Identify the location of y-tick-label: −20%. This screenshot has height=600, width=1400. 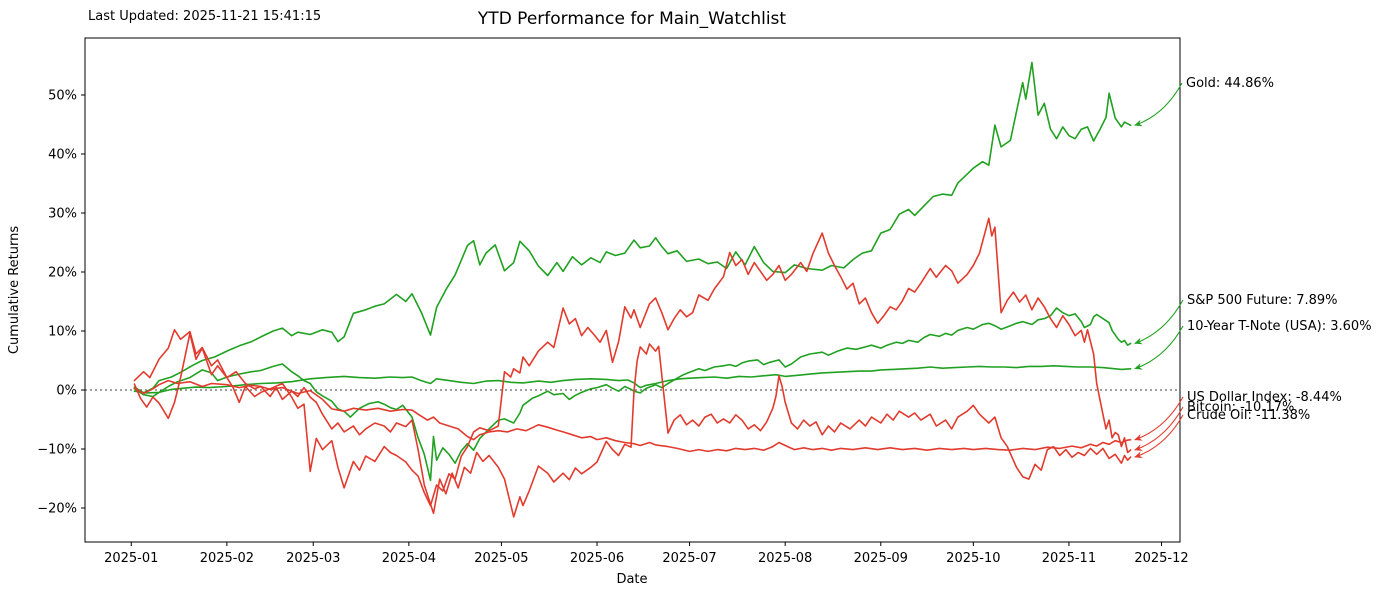
(57, 509).